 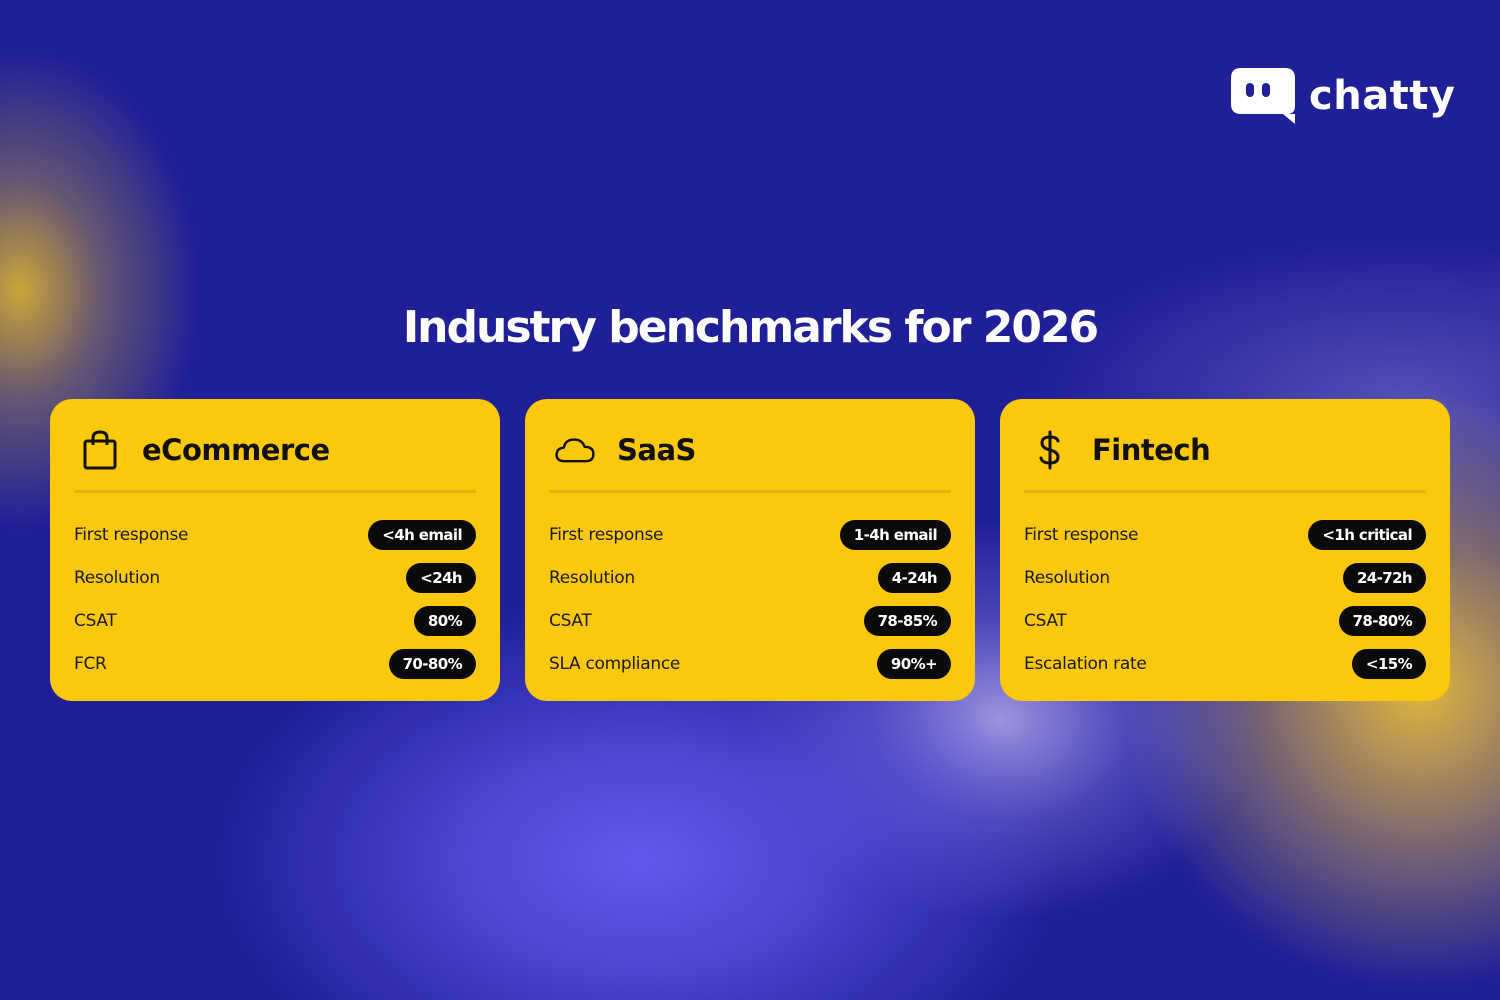 I want to click on metric-value-badge: <24h, so click(x=441, y=577).